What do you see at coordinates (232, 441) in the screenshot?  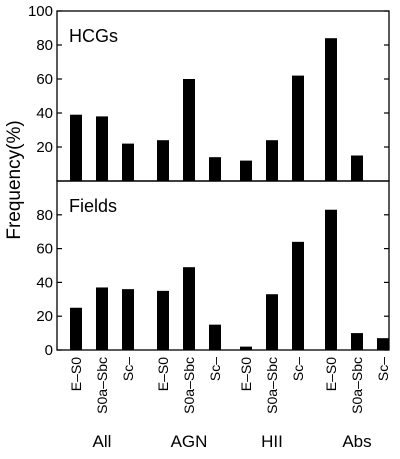 I see `group-labels: All AGN HII Abs` at bounding box center [232, 441].